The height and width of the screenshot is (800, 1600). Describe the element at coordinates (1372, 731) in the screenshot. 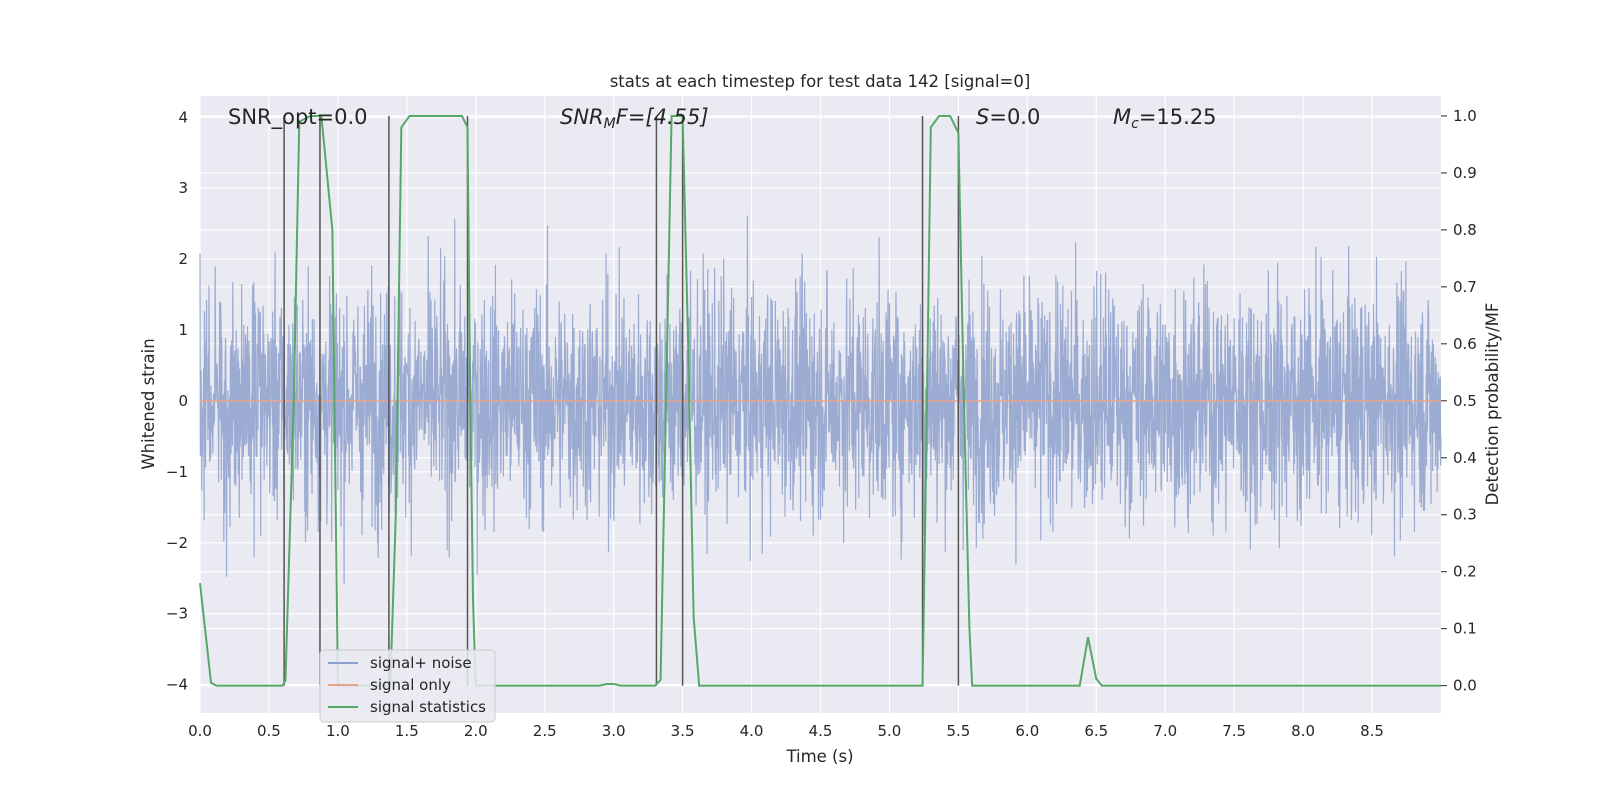

I see `x-tick-label: 8.5` at that location.